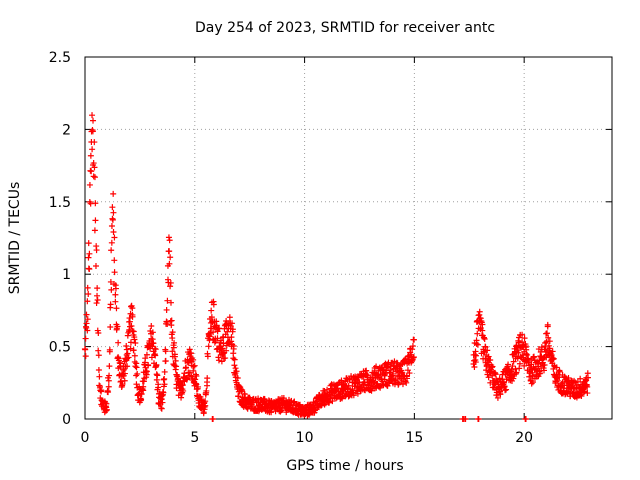  Describe the element at coordinates (66, 275) in the screenshot. I see `y-tick-label: 1` at that location.